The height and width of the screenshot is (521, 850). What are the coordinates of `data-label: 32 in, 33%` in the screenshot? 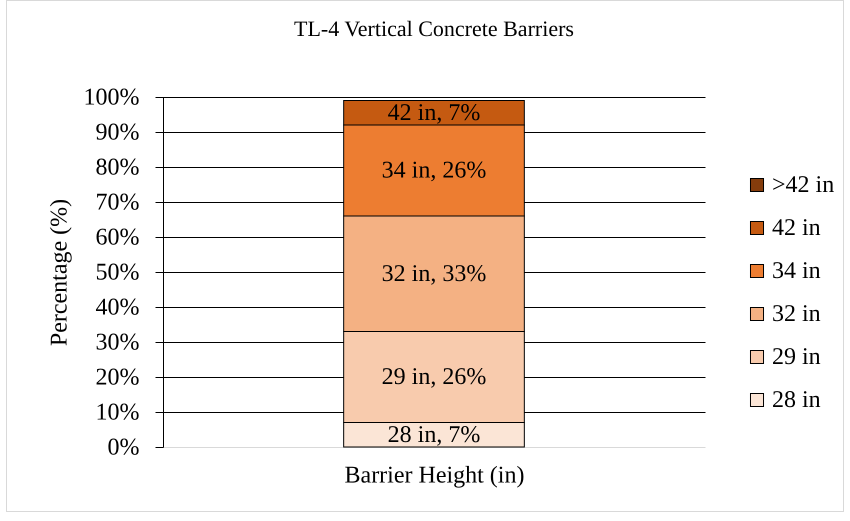 It's located at (434, 273).